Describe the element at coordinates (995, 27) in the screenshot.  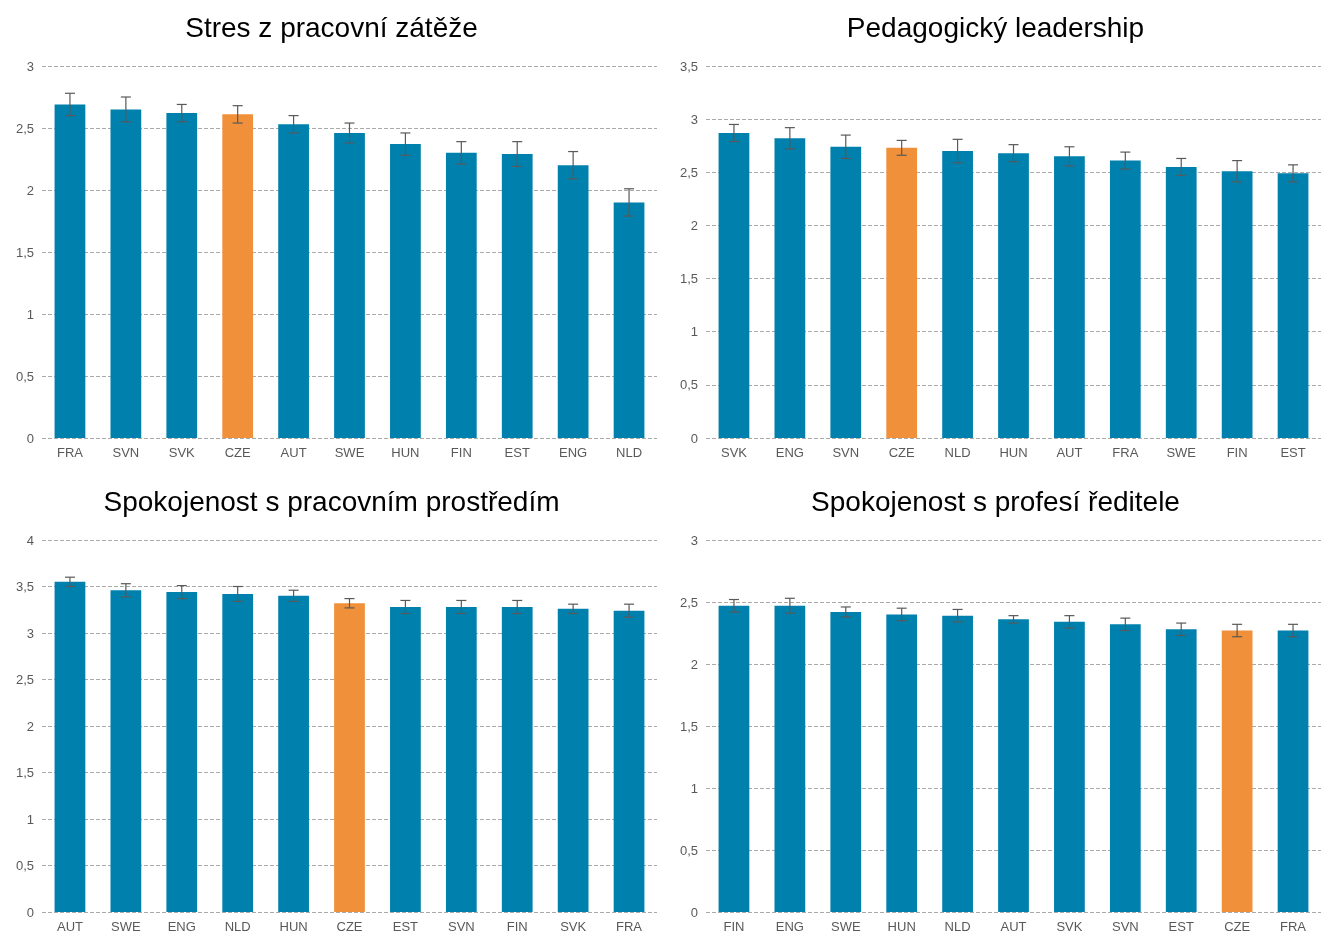
I see `chart-title: Pedagogický leadership` at that location.